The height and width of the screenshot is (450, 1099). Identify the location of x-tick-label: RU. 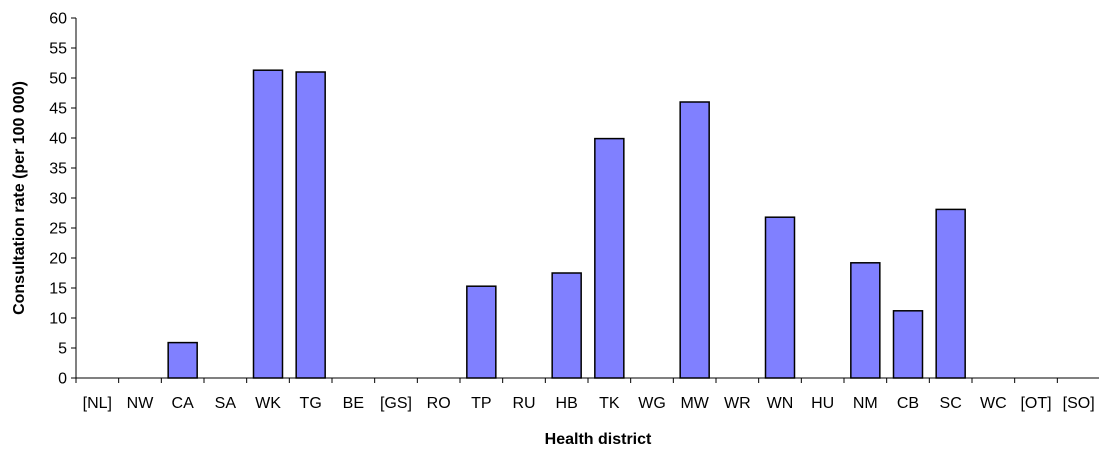
(523, 403).